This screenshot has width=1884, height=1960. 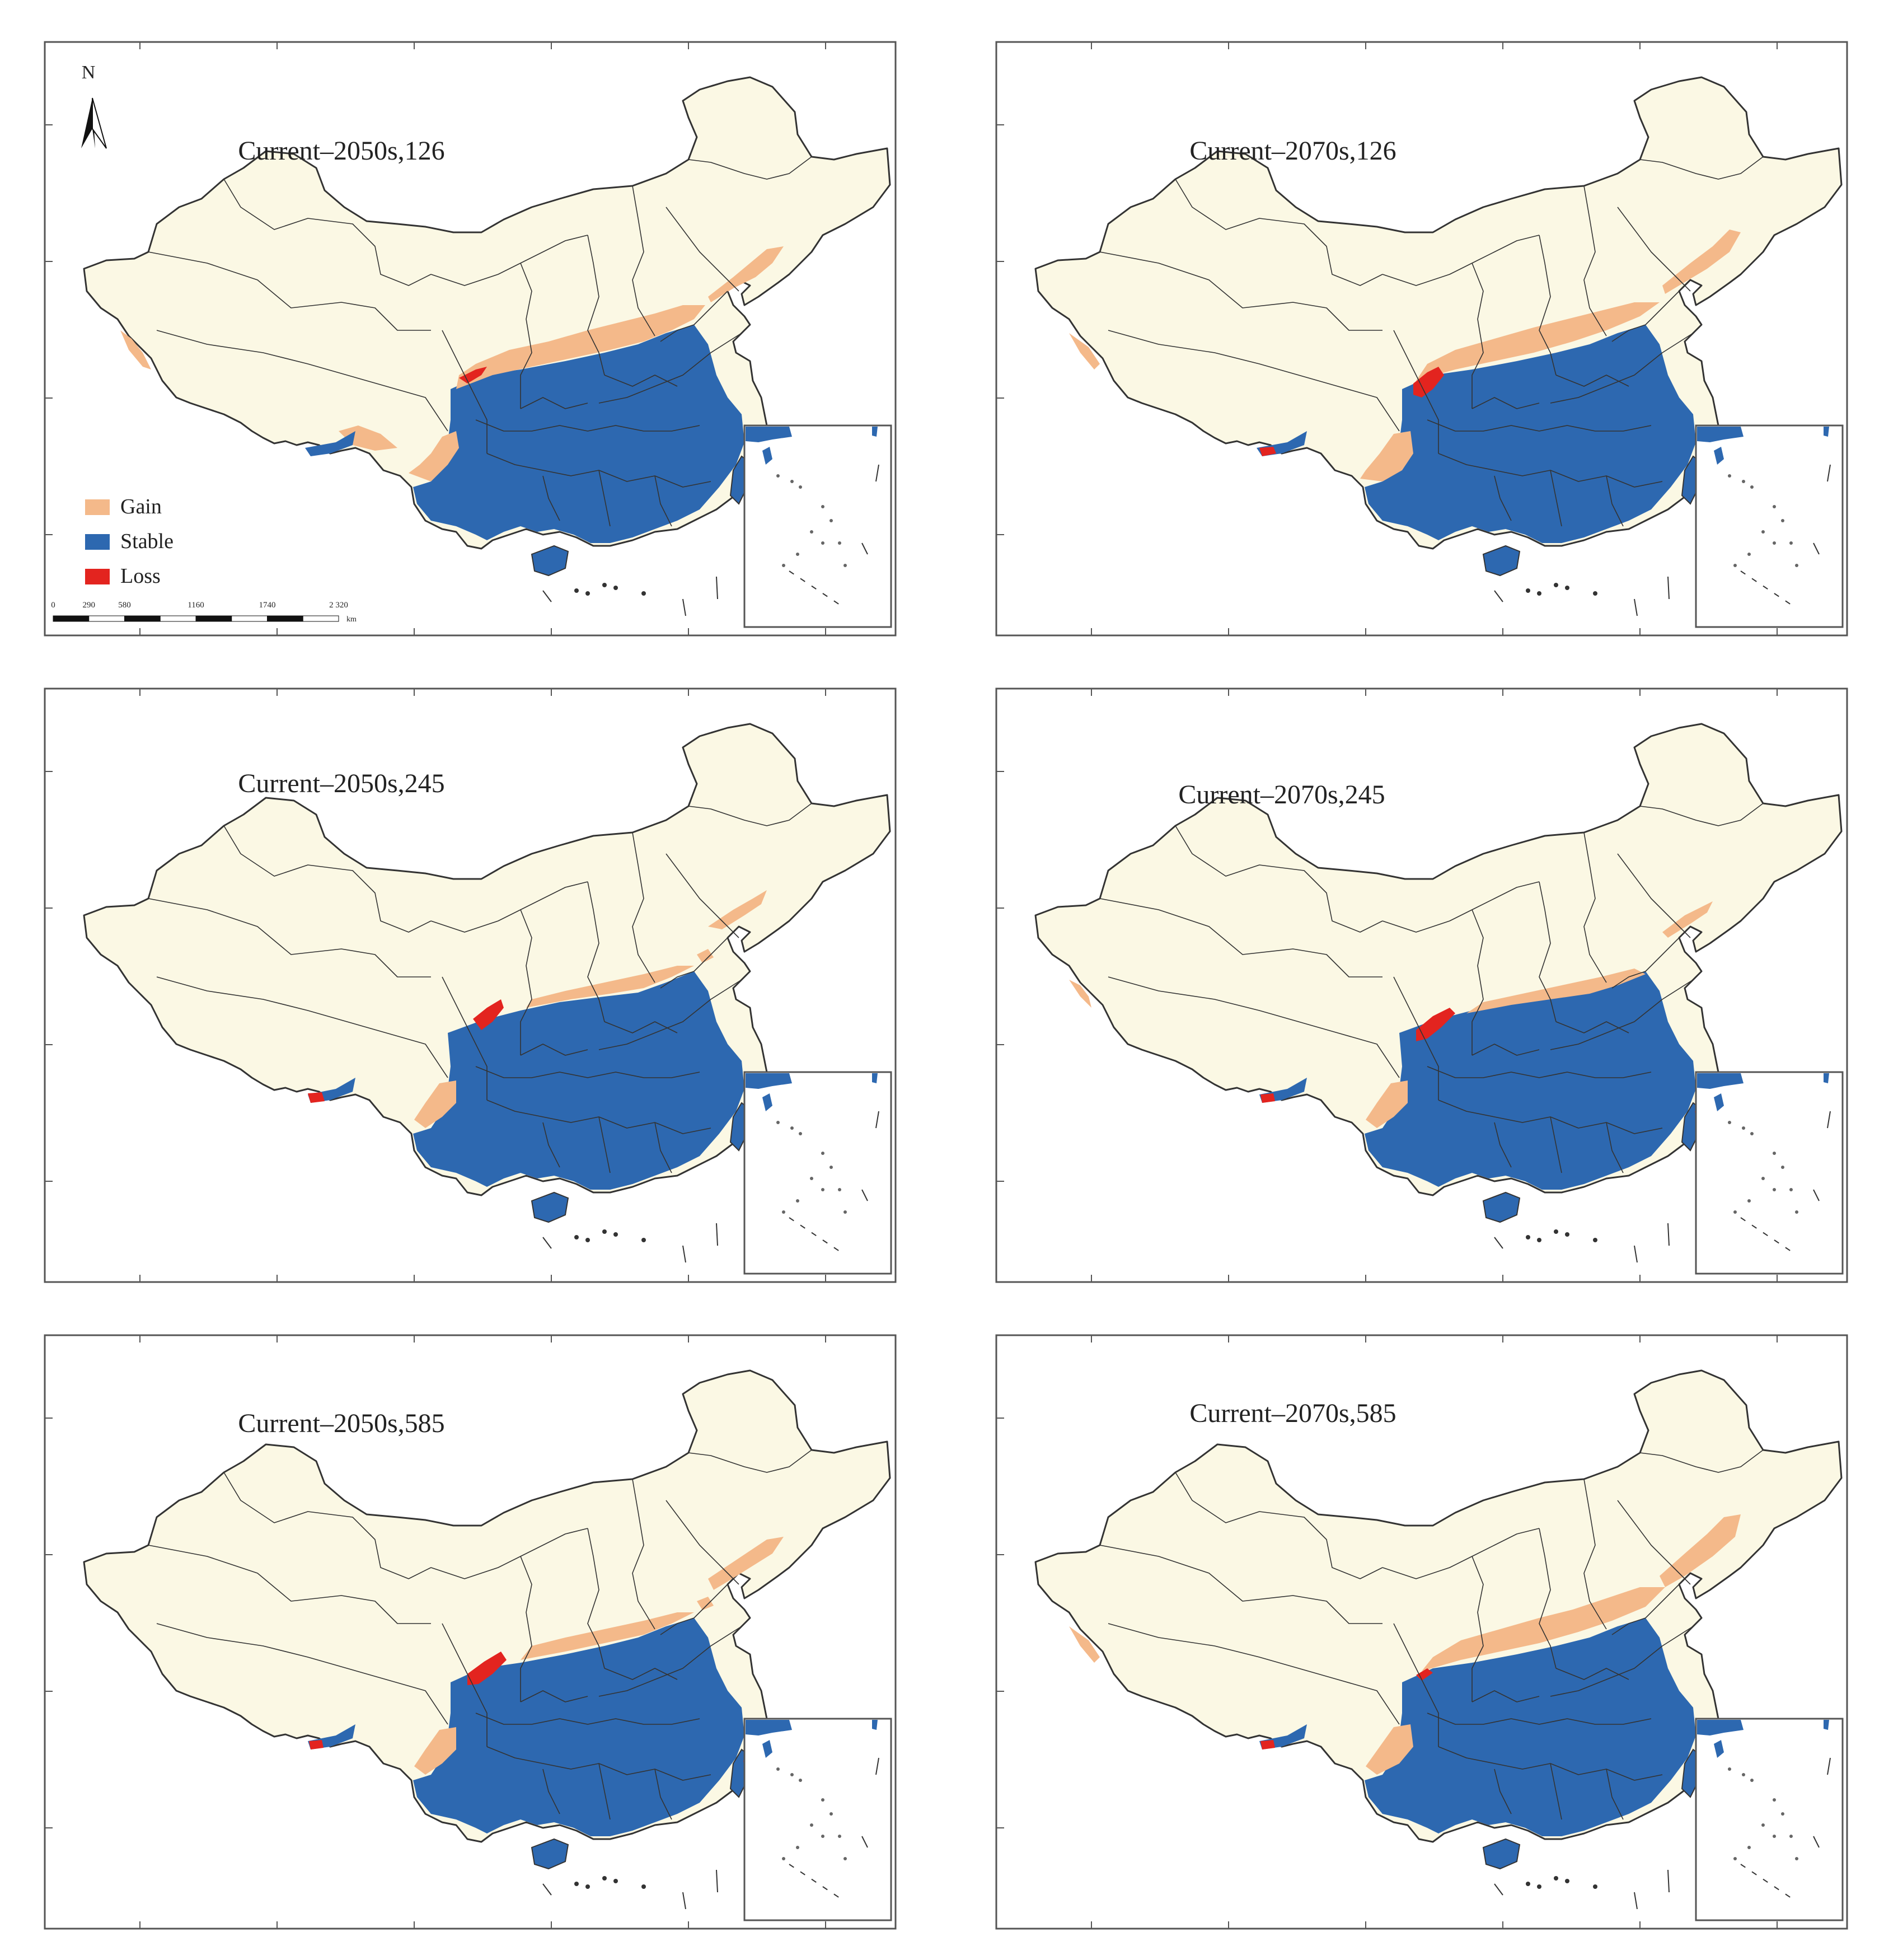 I want to click on legend-label-gain: Gain, so click(x=141, y=506).